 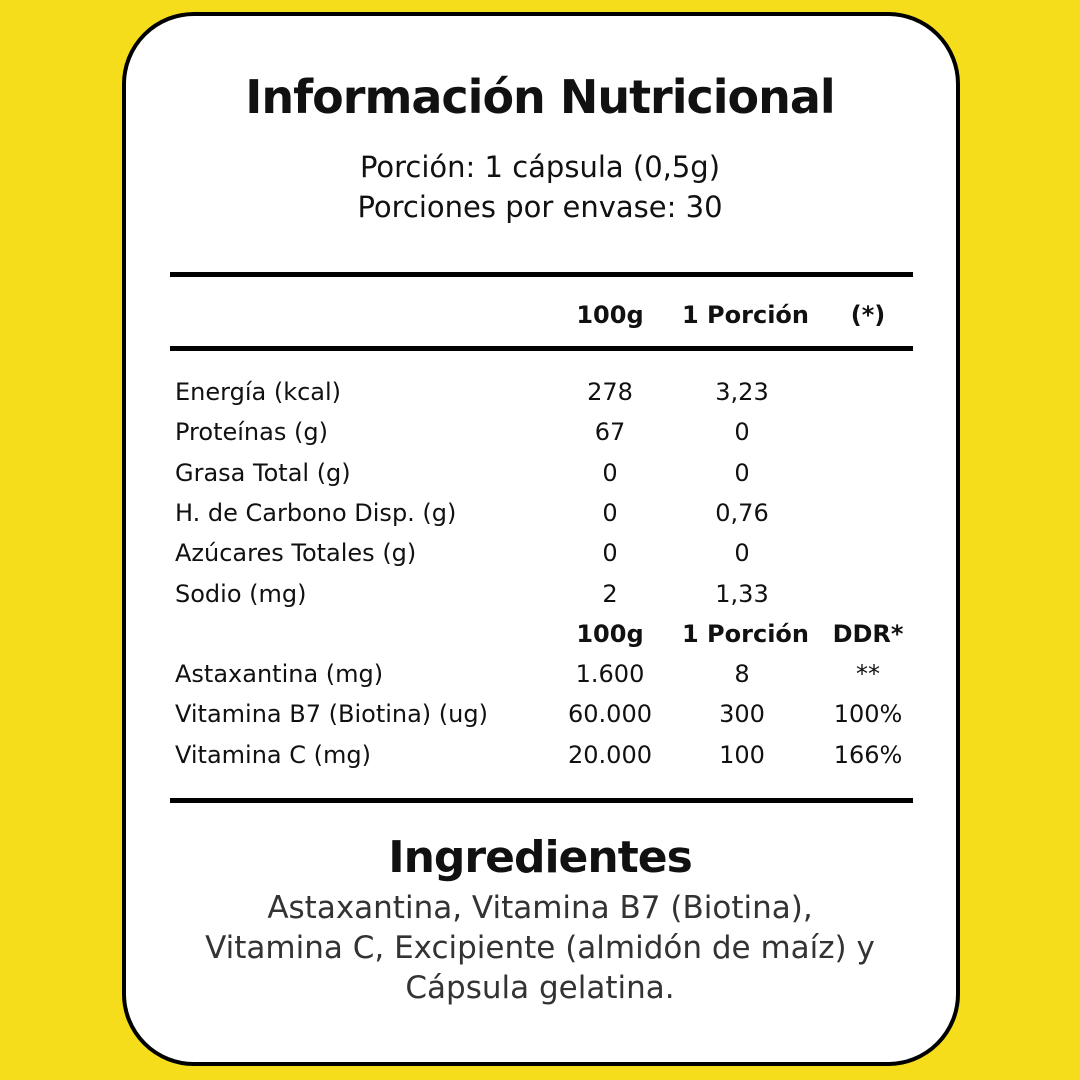 What do you see at coordinates (540, 473) in the screenshot?
I see `table-row: Grasa Total (g) 0 0` at bounding box center [540, 473].